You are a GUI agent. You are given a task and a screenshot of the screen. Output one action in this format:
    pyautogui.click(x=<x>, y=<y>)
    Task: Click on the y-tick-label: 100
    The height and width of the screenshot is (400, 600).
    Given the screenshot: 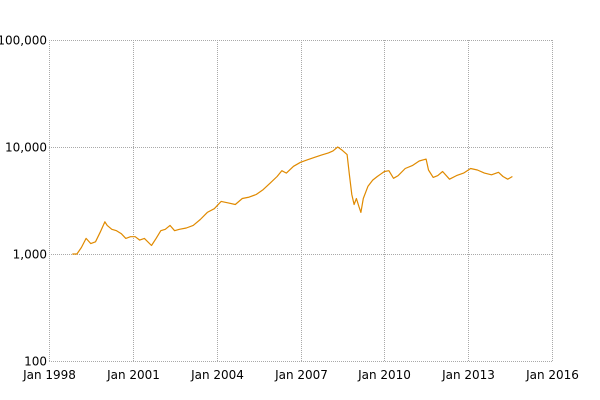 What is the action you would take?
    pyautogui.click(x=35, y=362)
    